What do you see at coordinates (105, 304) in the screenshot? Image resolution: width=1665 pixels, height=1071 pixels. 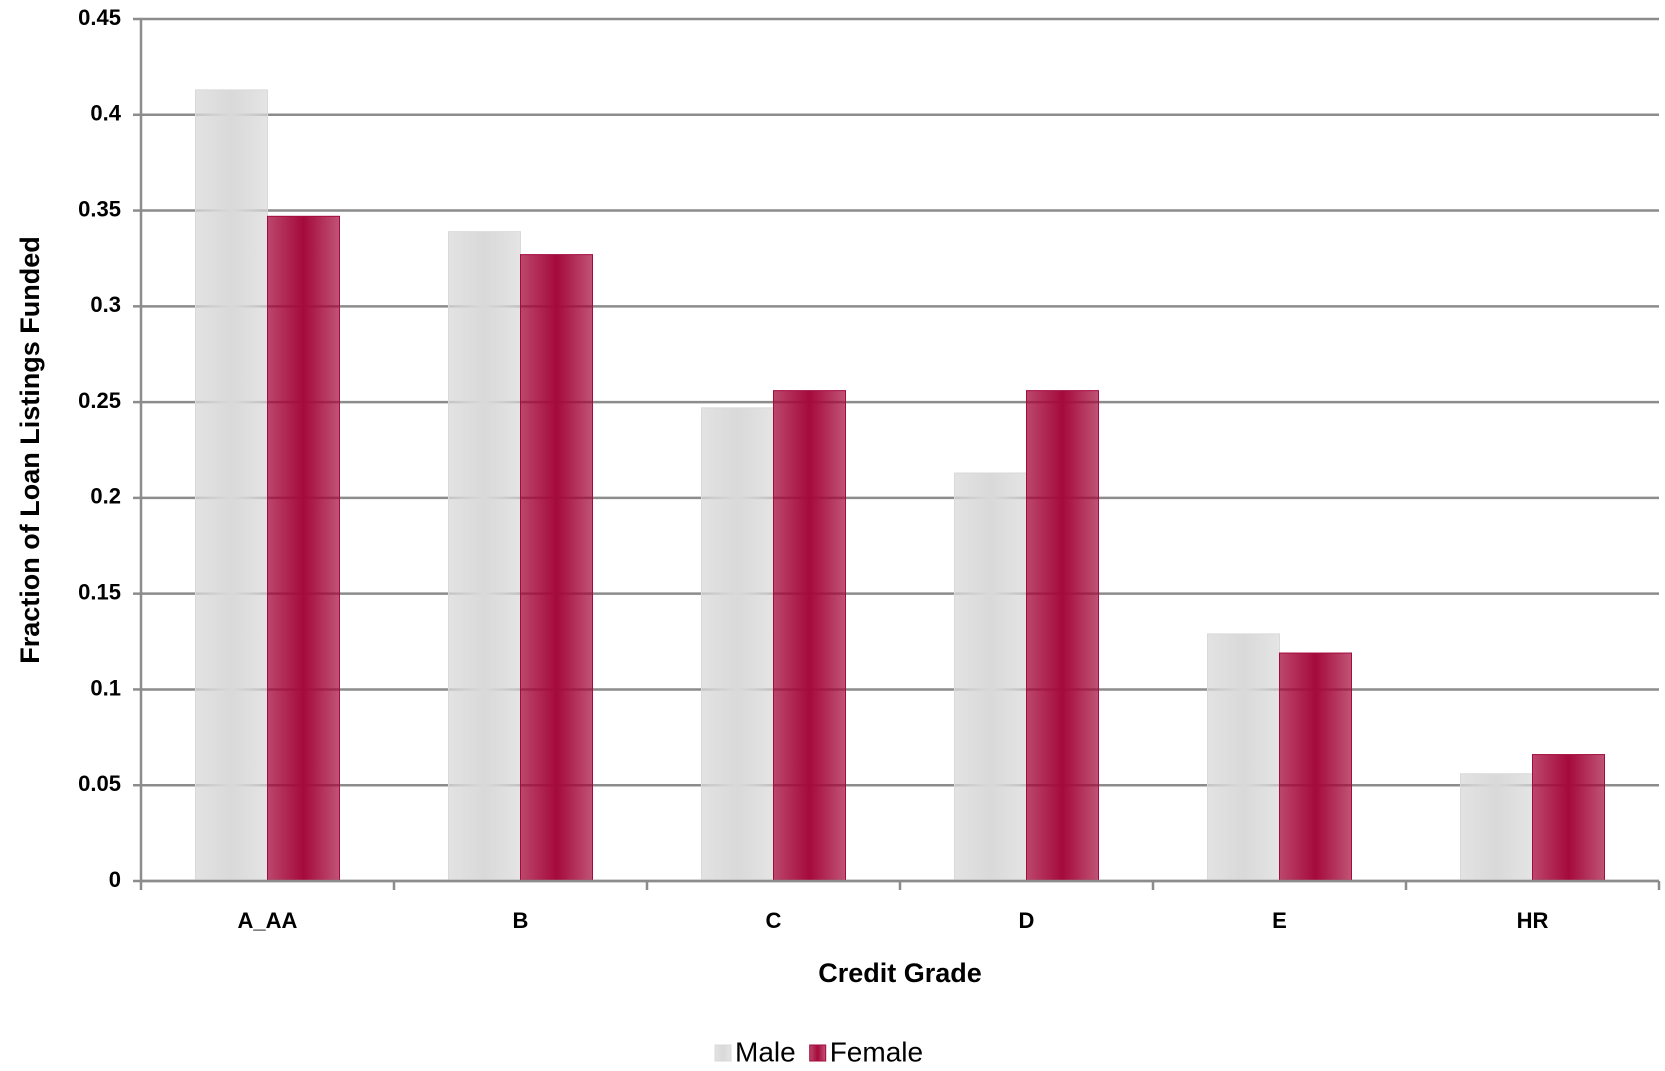 I see `y-tick-label: 0.3` at bounding box center [105, 304].